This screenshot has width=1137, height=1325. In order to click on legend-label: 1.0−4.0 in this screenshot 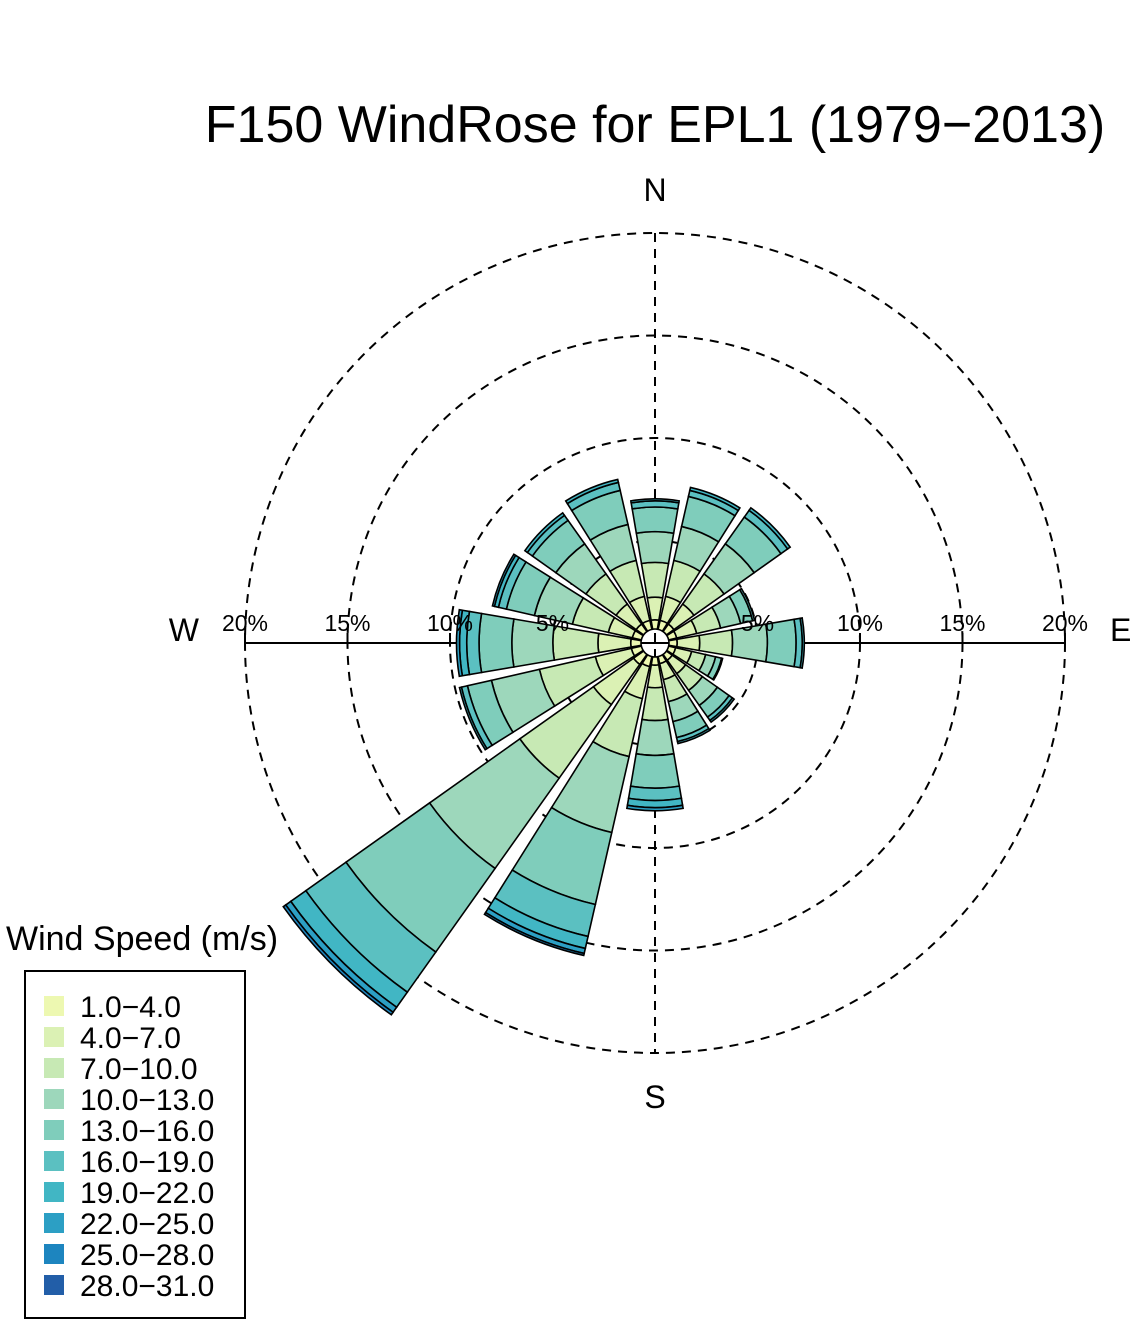, I will do `click(130, 1007)`.